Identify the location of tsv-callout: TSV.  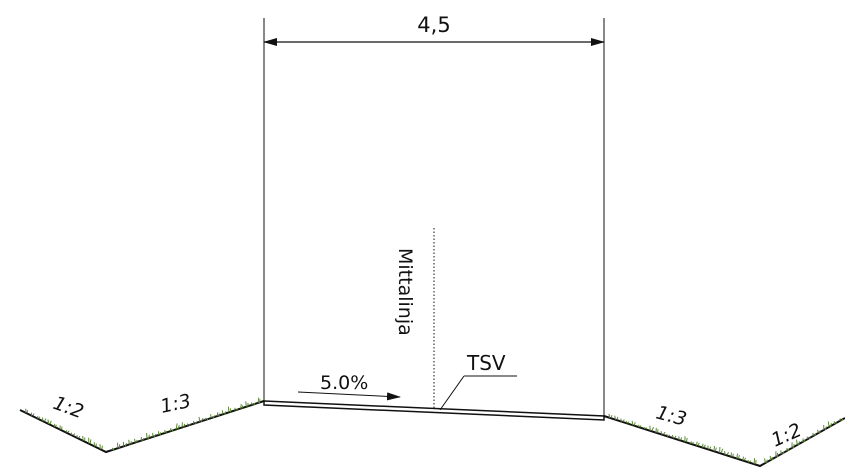
(478, 381).